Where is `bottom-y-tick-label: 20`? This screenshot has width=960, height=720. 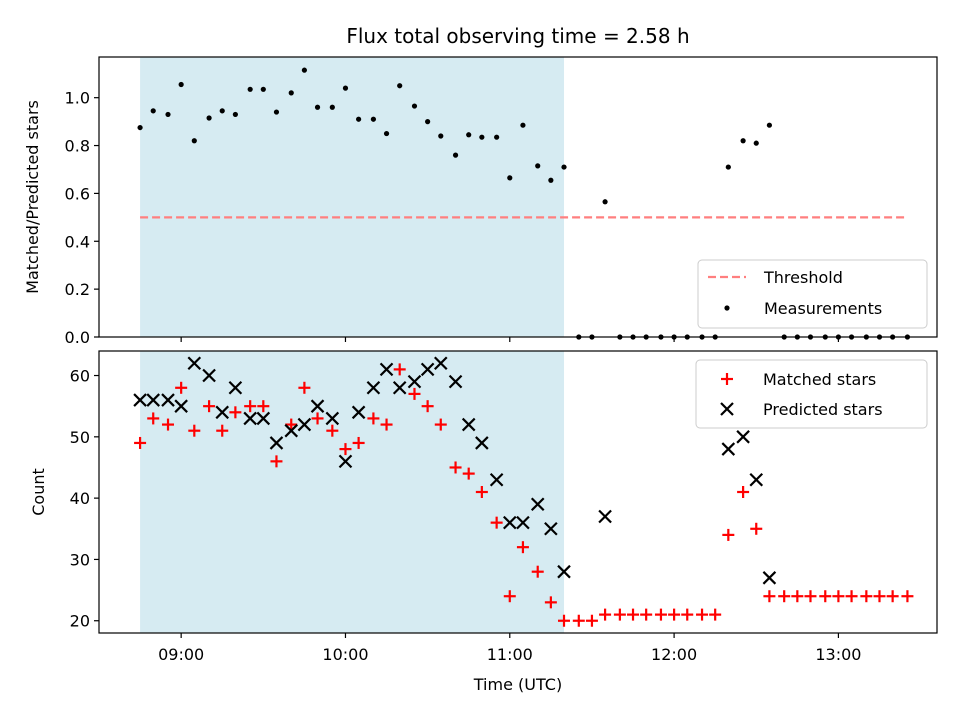
bottom-y-tick-label: 20 is located at coordinates (80, 621).